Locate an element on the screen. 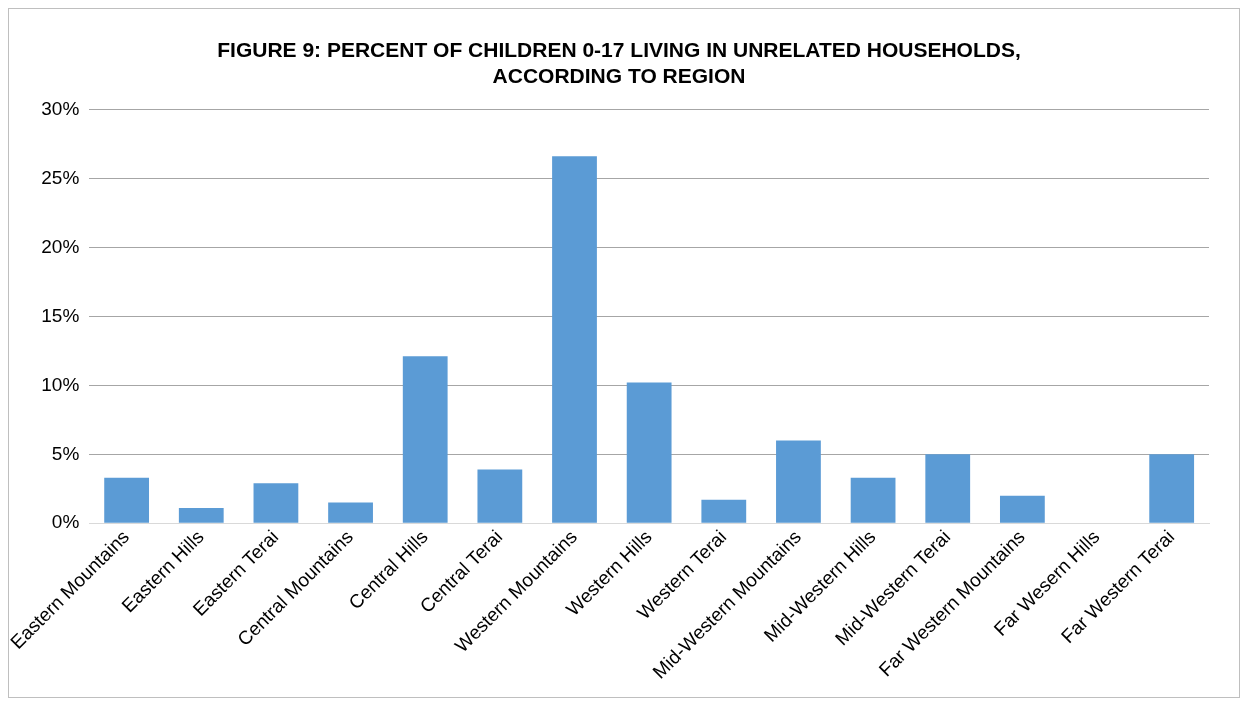  y-tick-label: 20% is located at coordinates (60, 246).